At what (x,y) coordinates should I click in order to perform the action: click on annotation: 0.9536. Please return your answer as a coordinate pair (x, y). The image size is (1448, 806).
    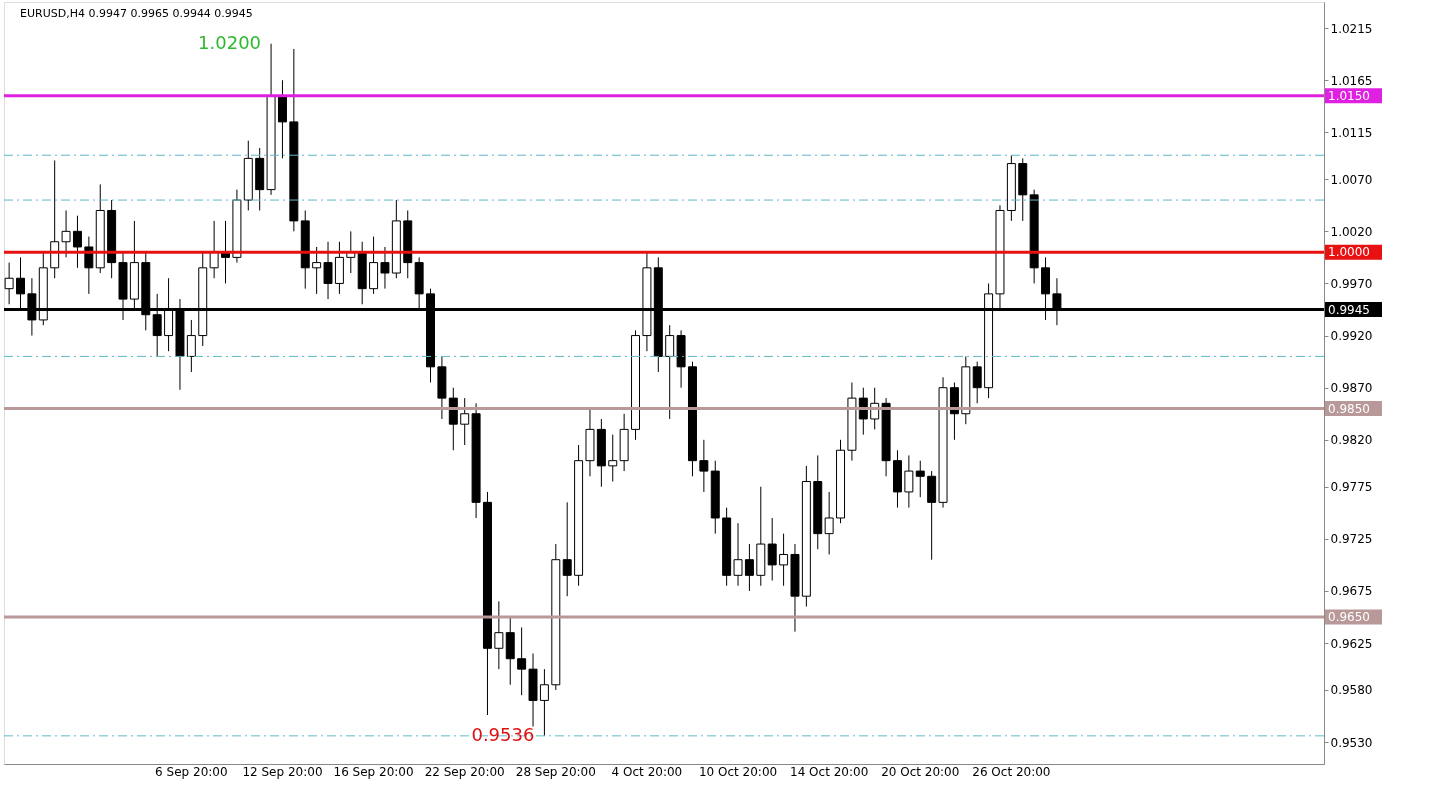
    Looking at the image, I should click on (503, 734).